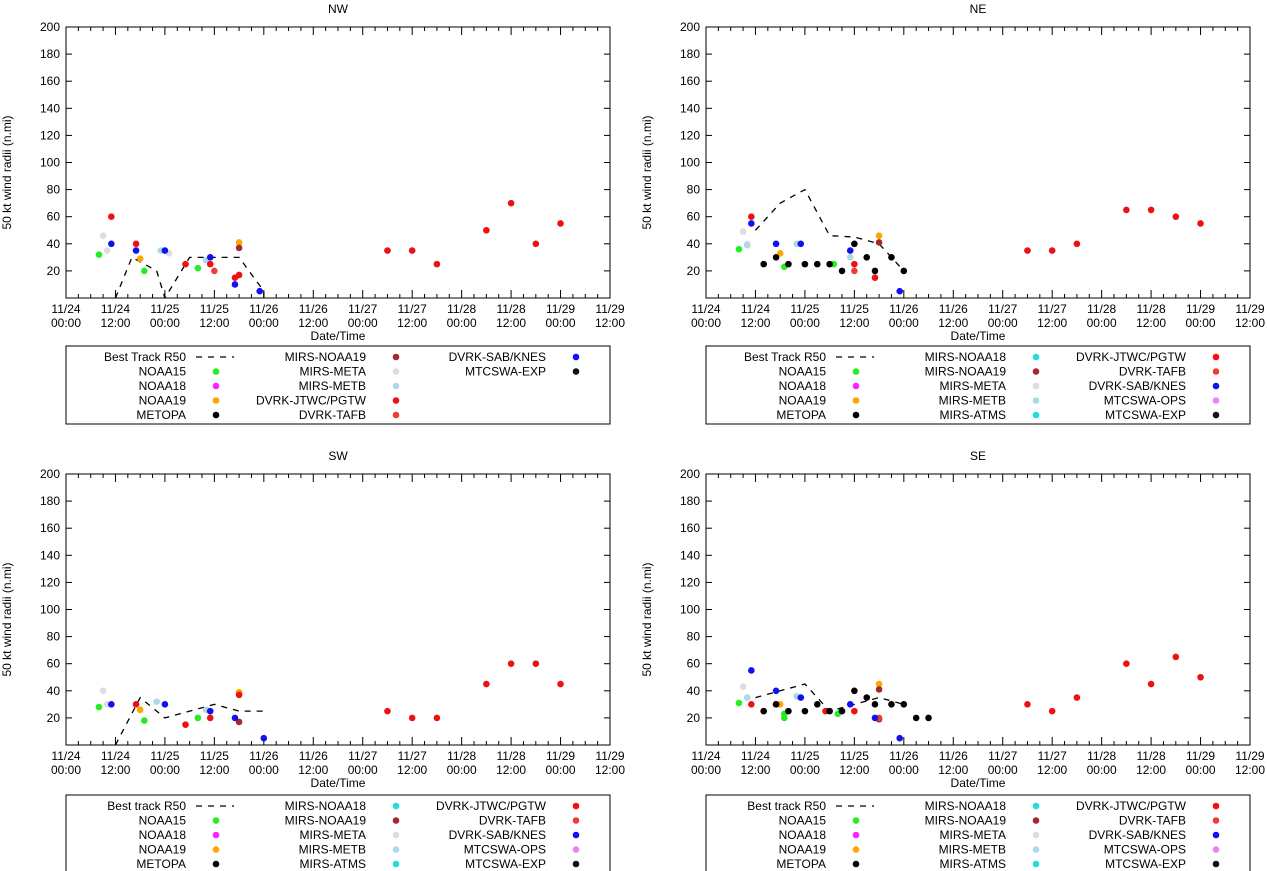 Image resolution: width=1267 pixels, height=871 pixels. What do you see at coordinates (329, 702) in the screenshot?
I see `plot-area` at bounding box center [329, 702].